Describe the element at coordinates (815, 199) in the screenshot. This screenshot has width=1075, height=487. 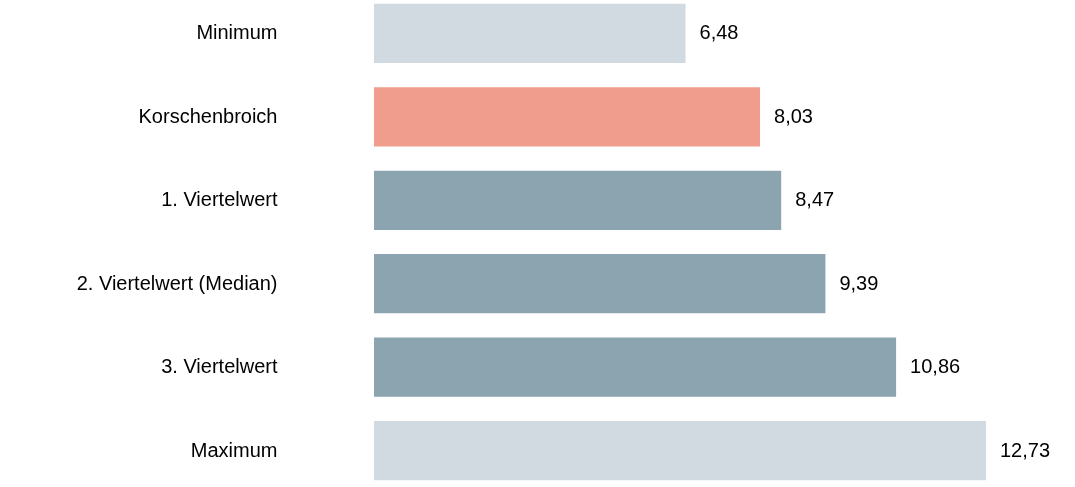
I see `data-label: 8,47` at that location.